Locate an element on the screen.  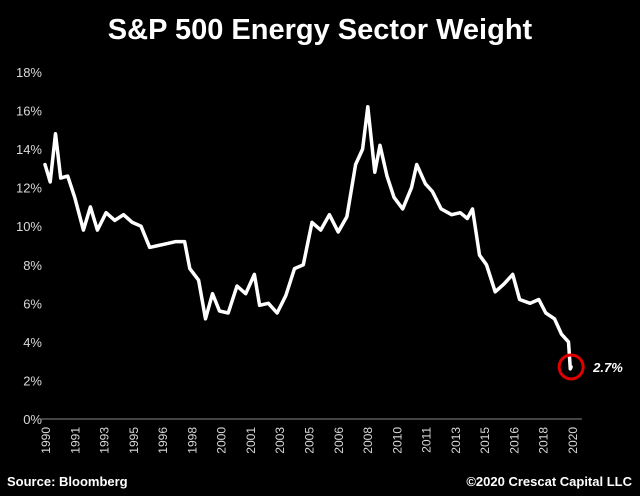
x-tick-label: 2018 is located at coordinates (544, 440).